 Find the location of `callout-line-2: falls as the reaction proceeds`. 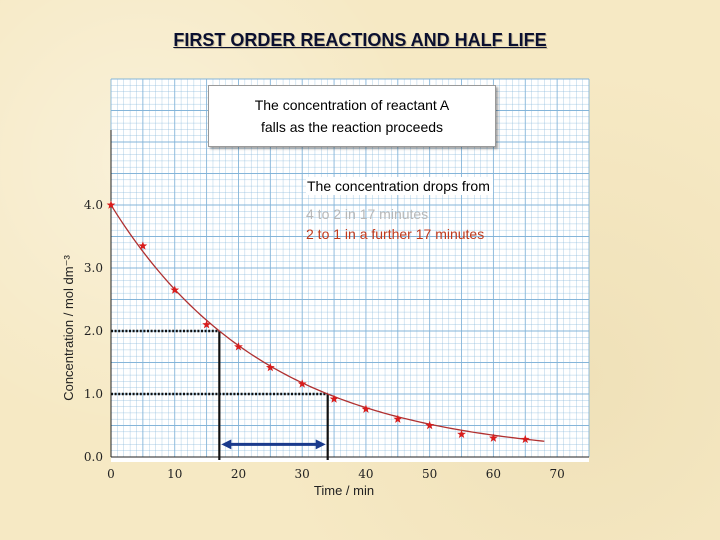

callout-line-2: falls as the reaction proceeds is located at coordinates (352, 127).